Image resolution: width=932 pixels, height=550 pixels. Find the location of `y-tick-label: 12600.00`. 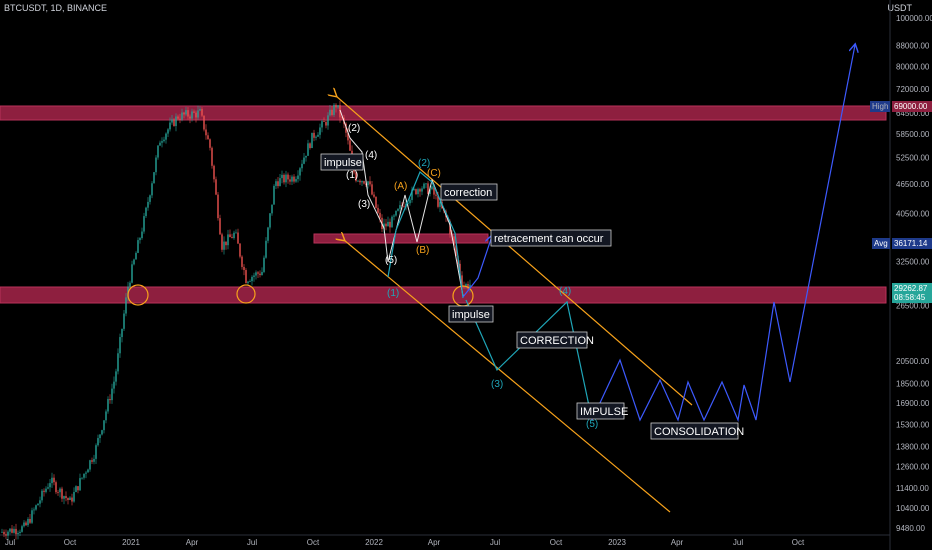

y-tick-label: 12600.00 is located at coordinates (913, 466).